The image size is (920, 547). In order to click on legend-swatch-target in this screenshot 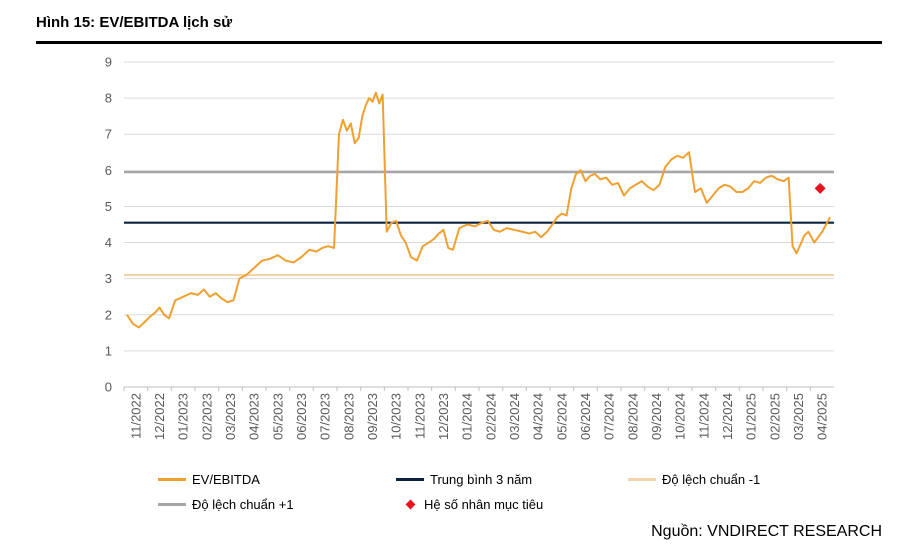, I will do `click(410, 504)`.